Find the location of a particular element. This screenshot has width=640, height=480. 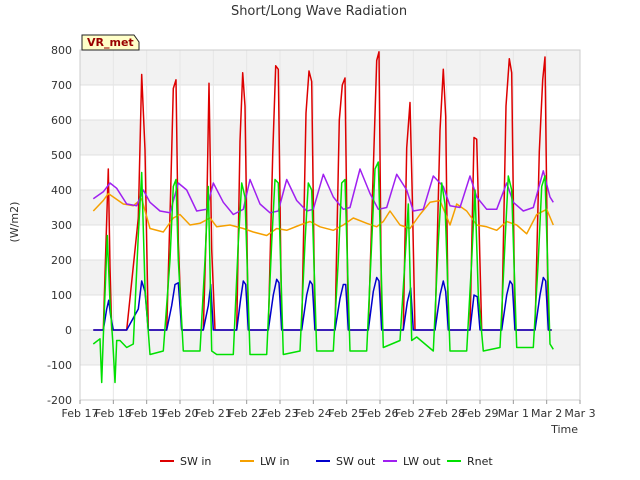

x-tick-label: Feb 25 is located at coordinates (346, 413).